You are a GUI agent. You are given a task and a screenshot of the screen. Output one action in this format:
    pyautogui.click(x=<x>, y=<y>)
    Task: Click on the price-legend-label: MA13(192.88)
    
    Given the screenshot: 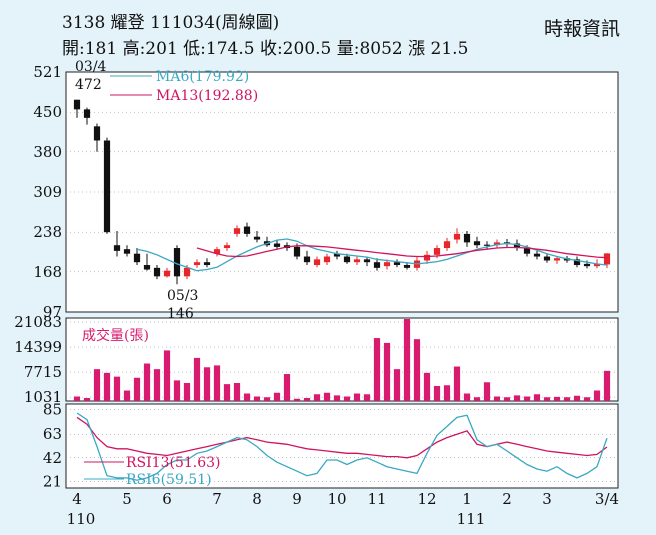 What is the action you would take?
    pyautogui.click(x=207, y=96)
    